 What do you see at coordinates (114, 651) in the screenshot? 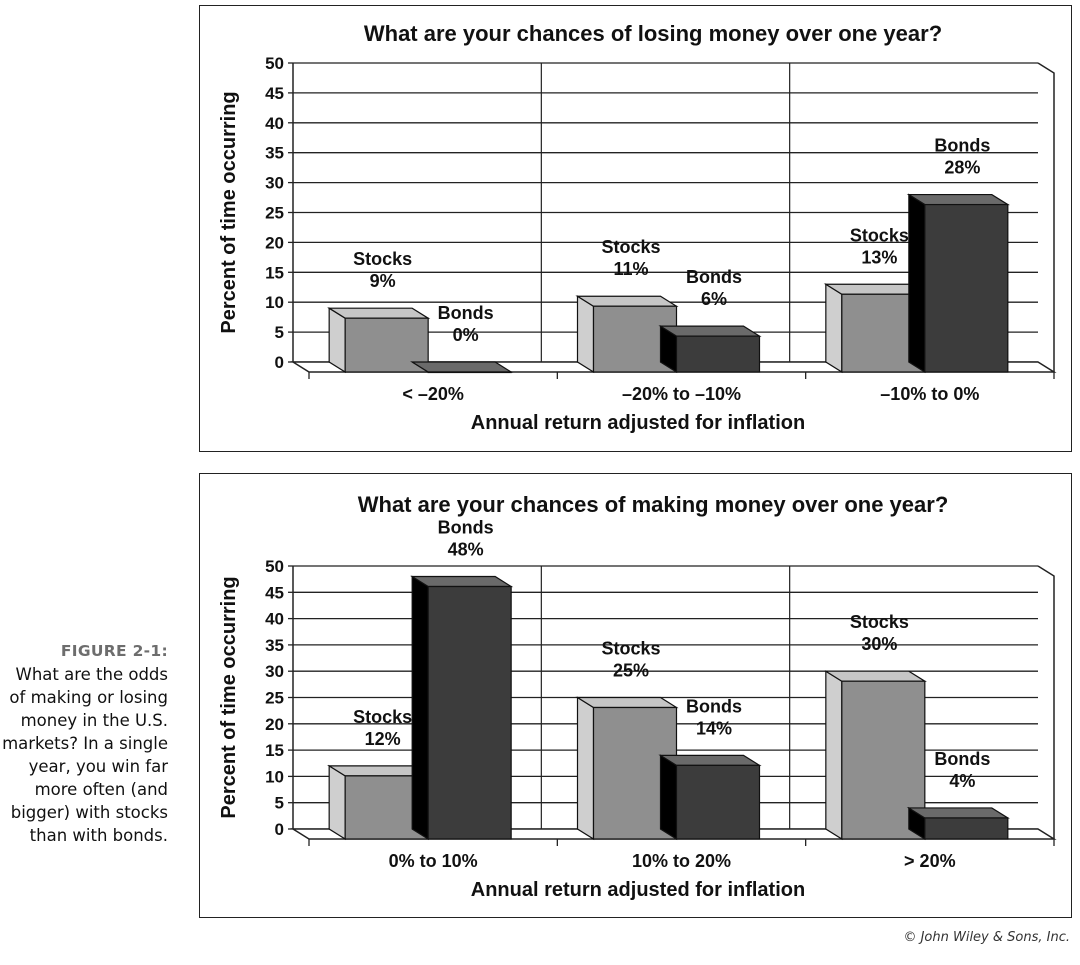
I see `figure-label: FIGURE 2-1:` at bounding box center [114, 651].